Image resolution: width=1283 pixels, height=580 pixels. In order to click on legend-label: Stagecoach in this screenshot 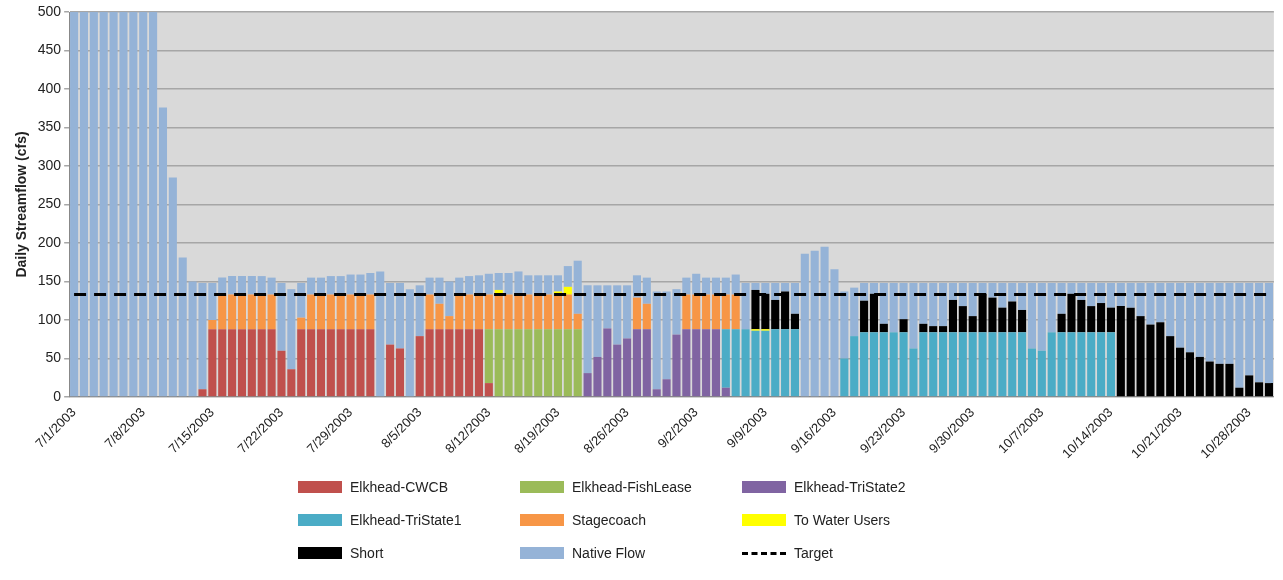, I will do `click(609, 520)`.